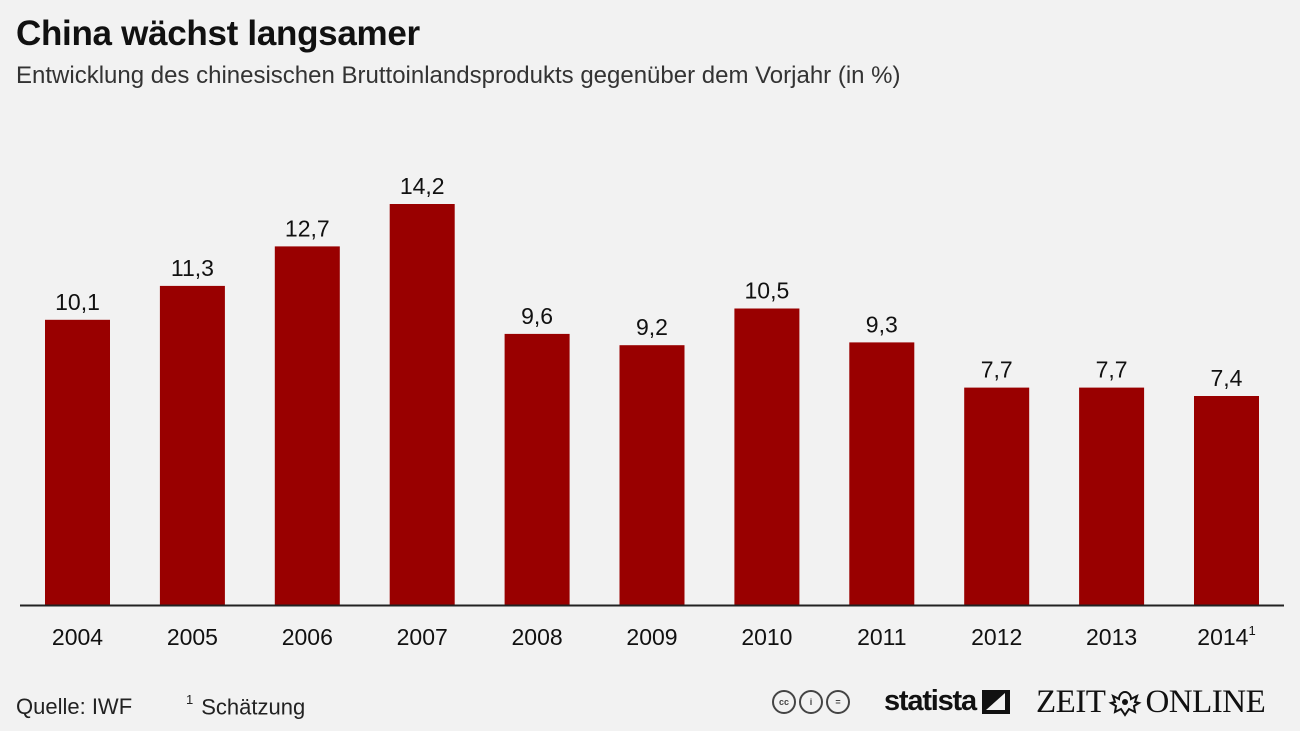  What do you see at coordinates (422, 186) in the screenshot?
I see `value-label-2007: 14,2` at bounding box center [422, 186].